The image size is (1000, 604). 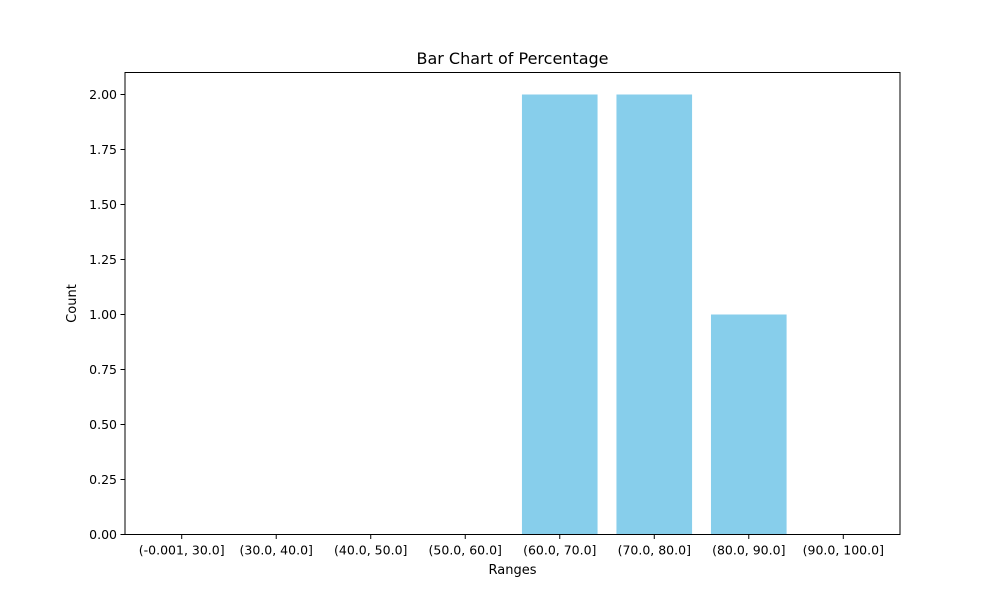 What do you see at coordinates (654, 550) in the screenshot?
I see `x-tick-label: (70.0, 80.0]` at bounding box center [654, 550].